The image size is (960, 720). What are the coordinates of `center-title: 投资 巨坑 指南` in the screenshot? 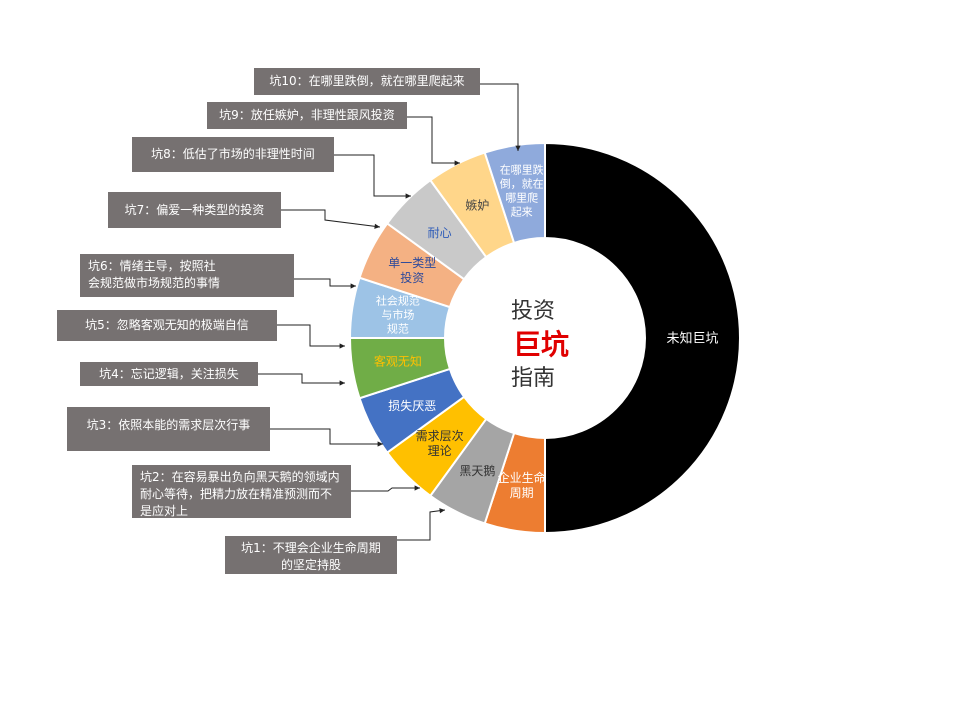 It's located at (540, 345).